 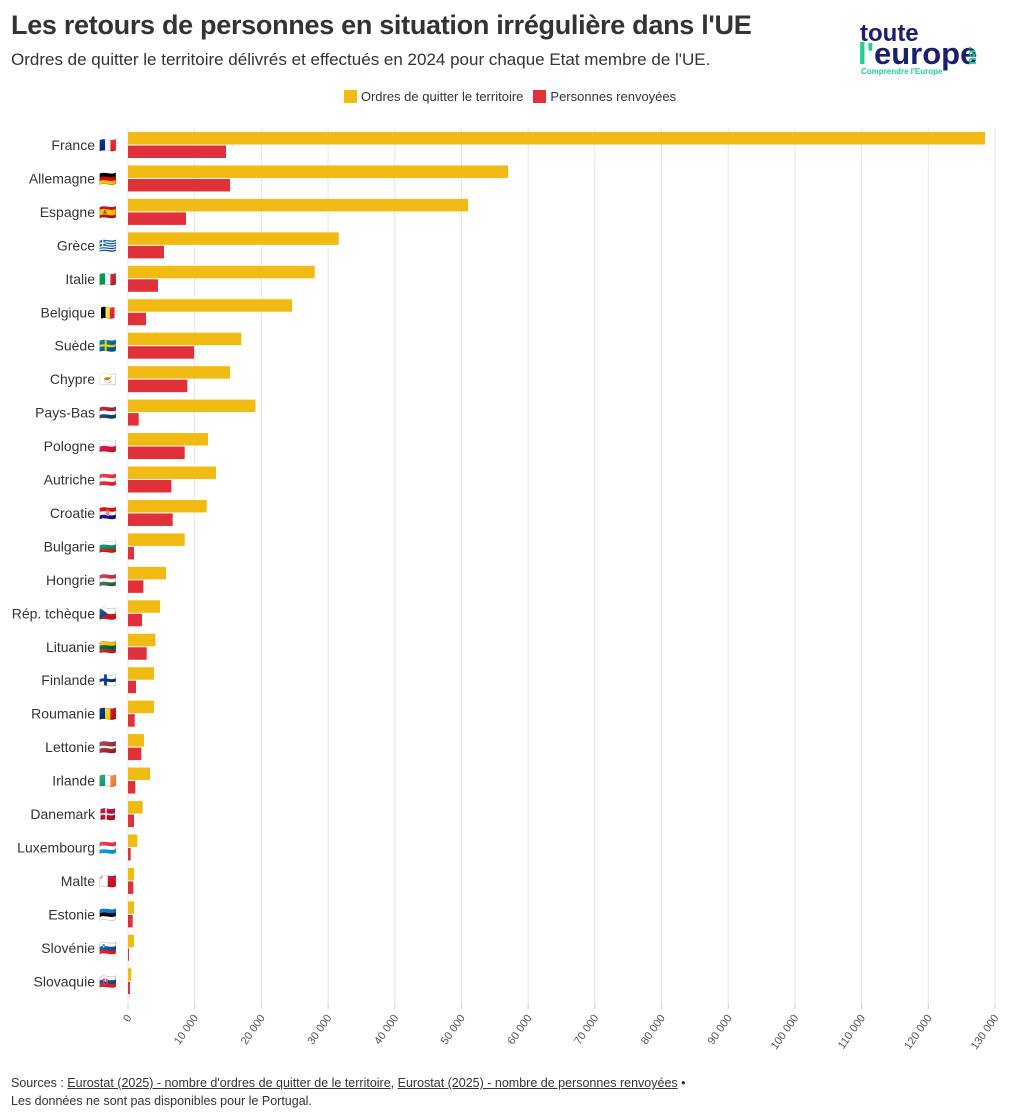 What do you see at coordinates (108, 146) in the screenshot?
I see `flag-icon: 🇫🇷` at bounding box center [108, 146].